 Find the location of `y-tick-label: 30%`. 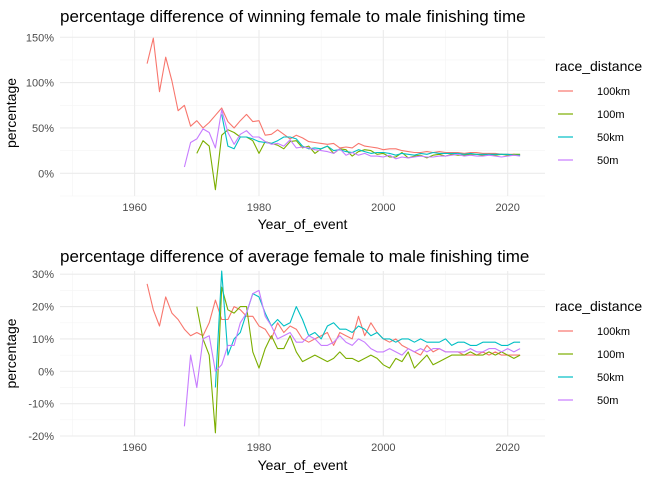

y-tick-label: 30% is located at coordinates (43, 275).